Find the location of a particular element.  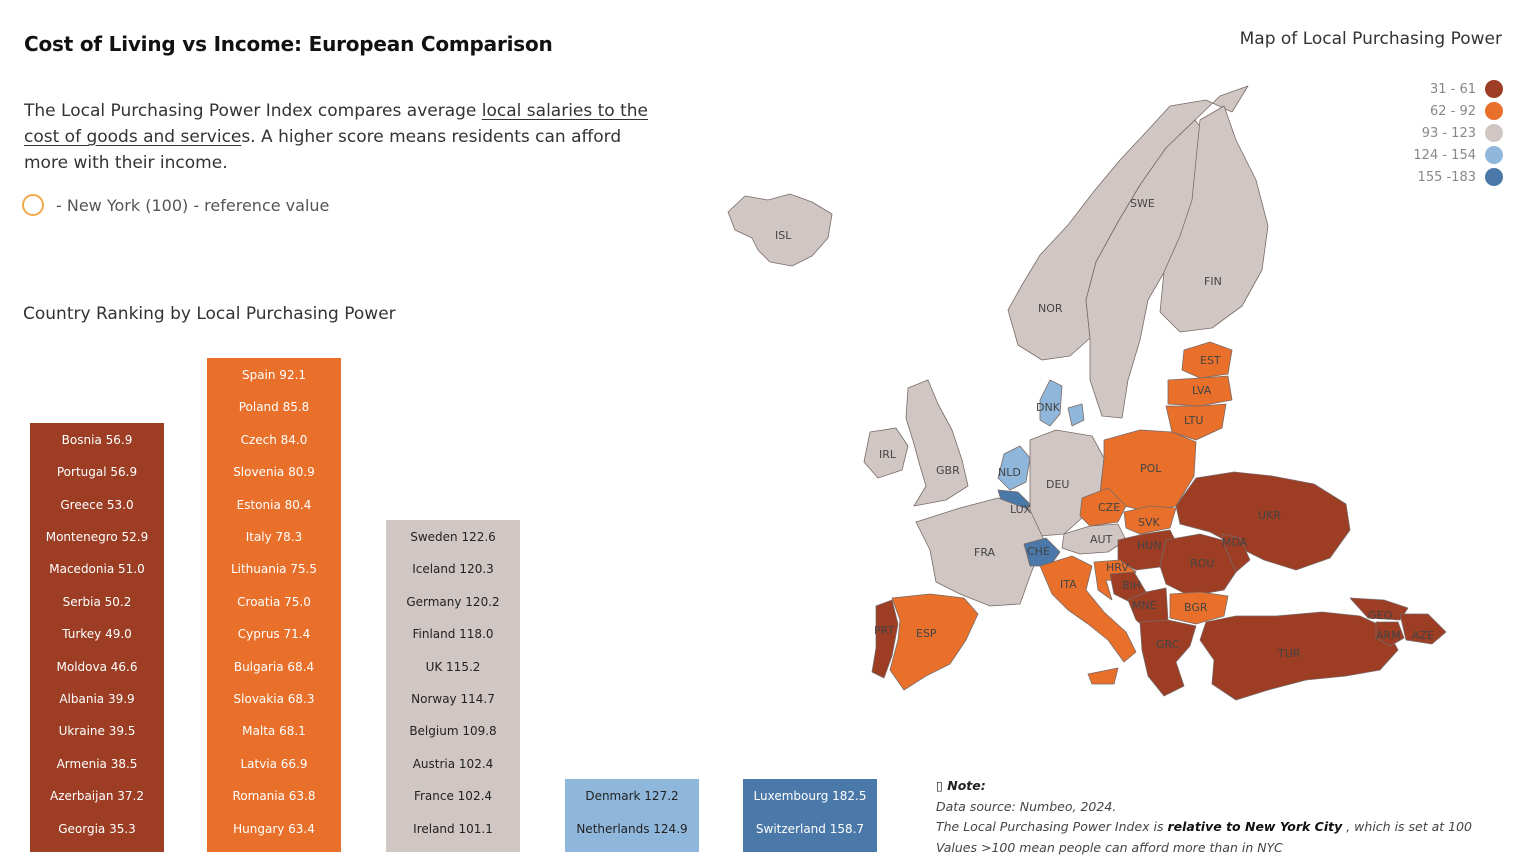

map-label-fra: FRA is located at coordinates (985, 552).